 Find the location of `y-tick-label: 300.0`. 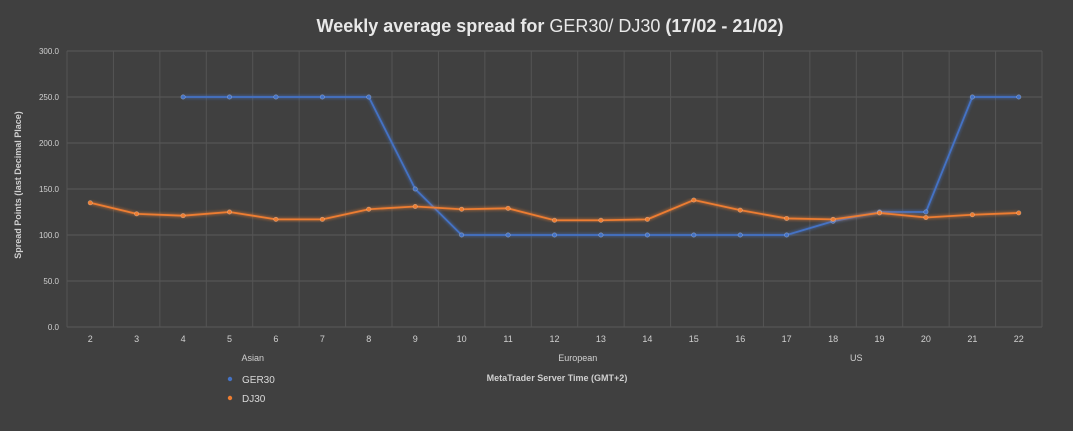

y-tick-label: 300.0 is located at coordinates (49, 51).